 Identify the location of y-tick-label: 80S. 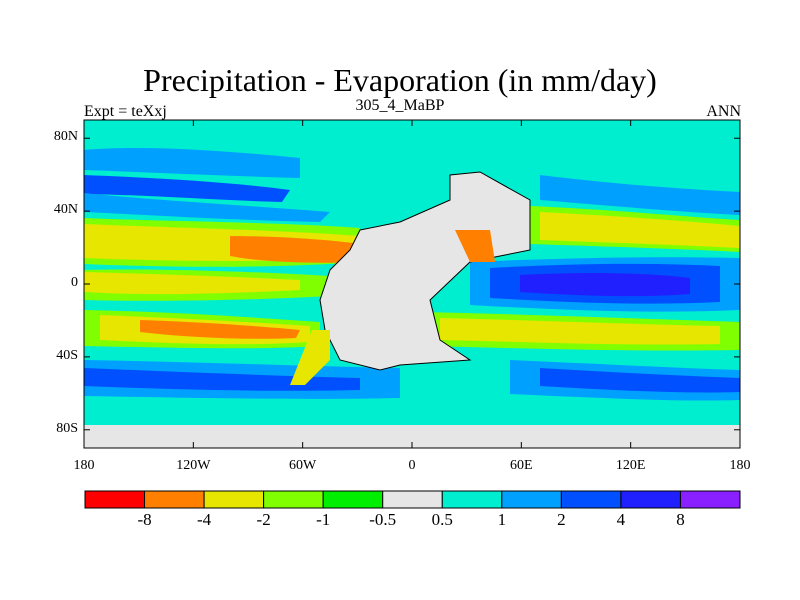
(67, 428).